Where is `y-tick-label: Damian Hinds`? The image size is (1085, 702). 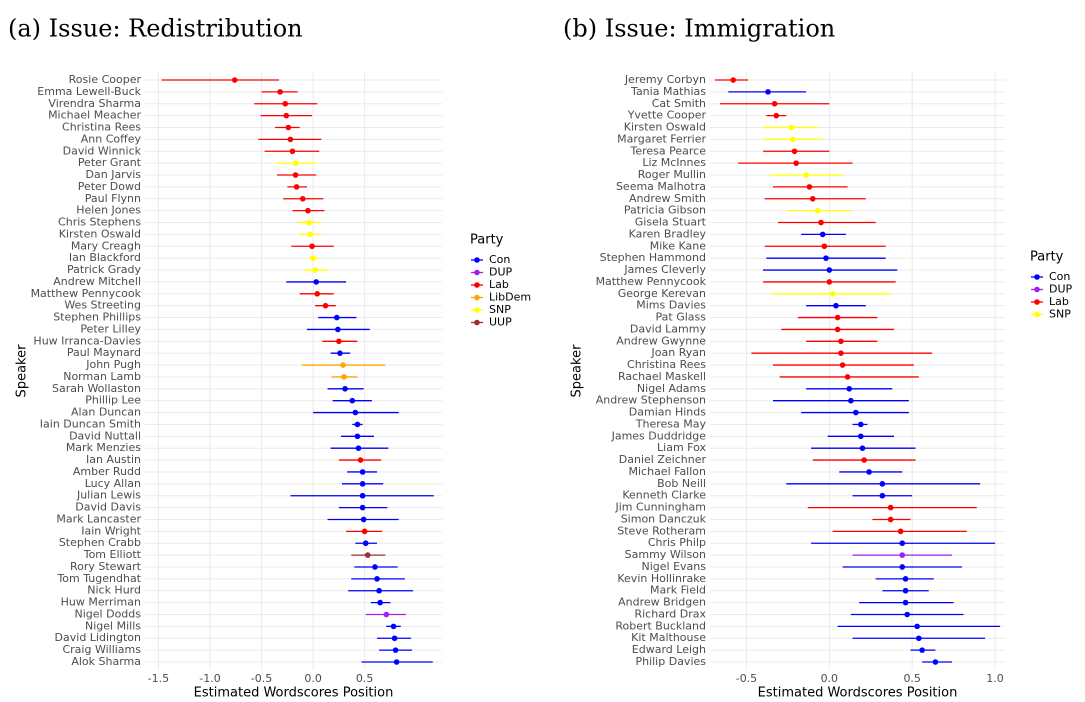 y-tick-label: Damian Hinds is located at coordinates (667, 412).